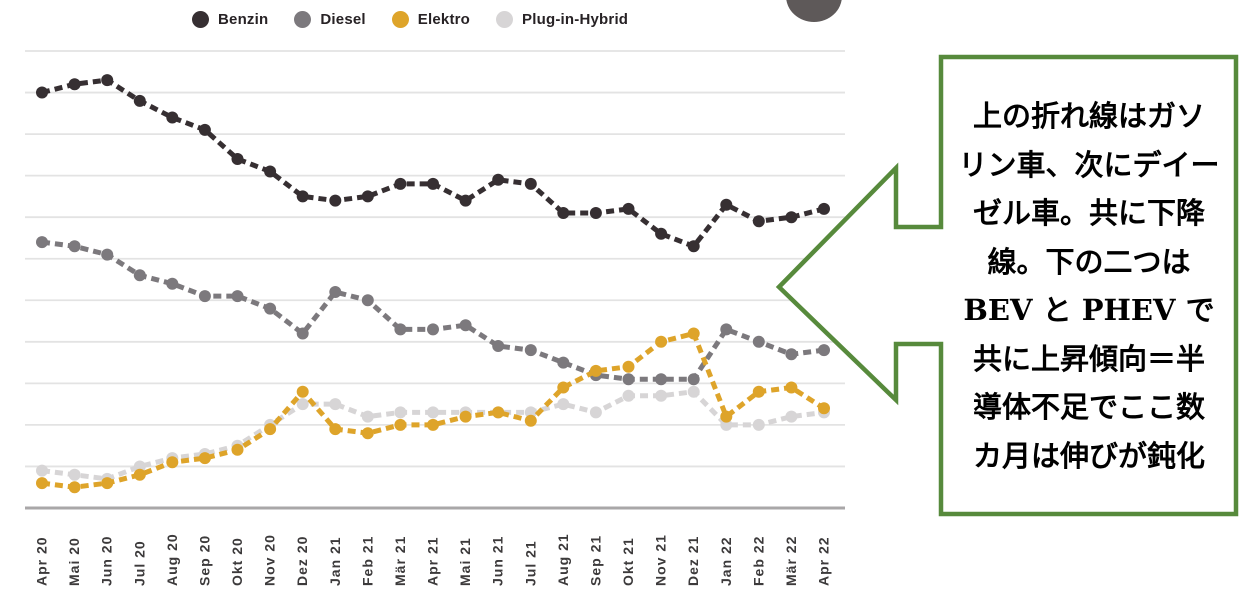 This screenshot has height=597, width=1241. Describe the element at coordinates (243, 19) in the screenshot. I see `legend-label: Benzin` at that location.